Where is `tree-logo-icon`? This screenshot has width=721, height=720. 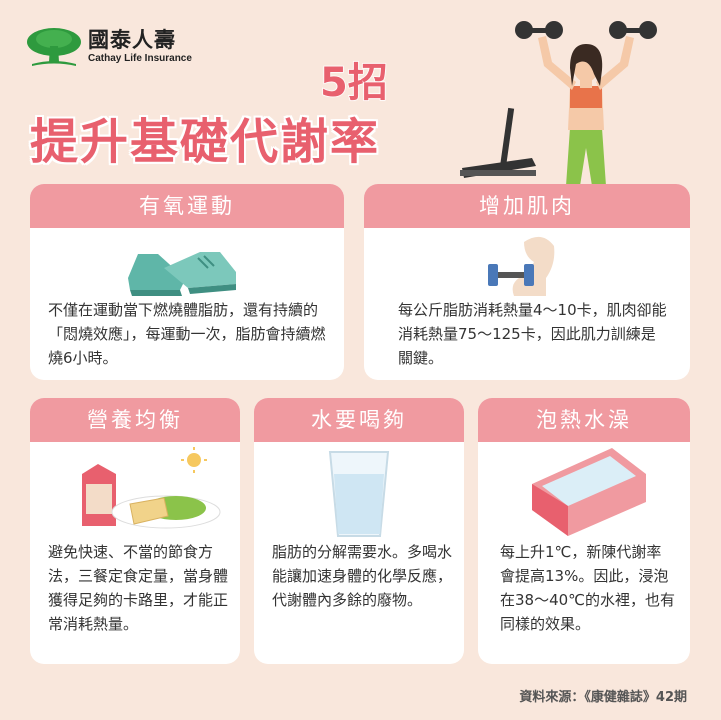 tree-logo-icon is located at coordinates (54, 47).